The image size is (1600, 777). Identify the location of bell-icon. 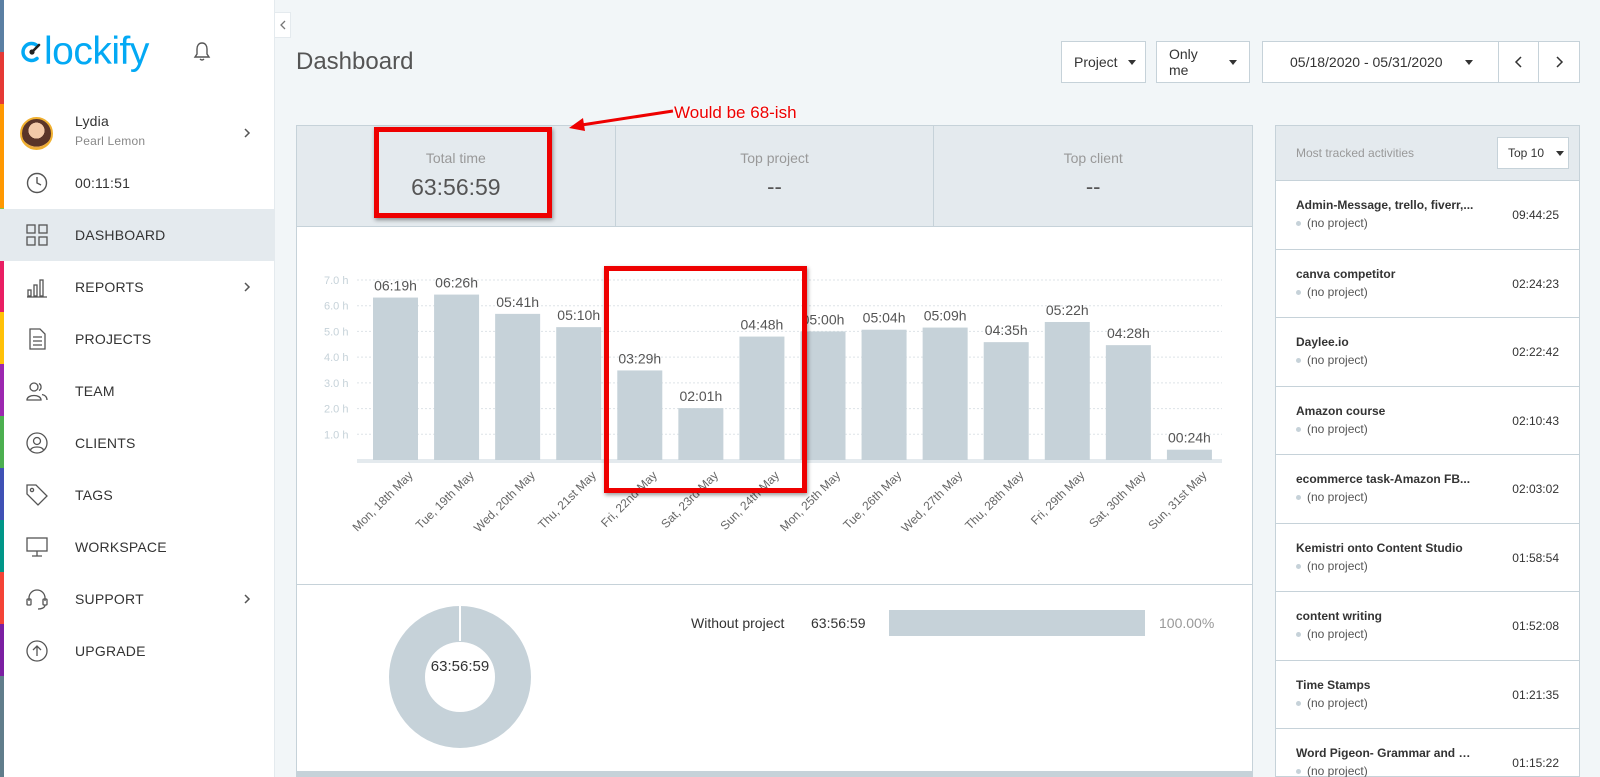
(202, 52).